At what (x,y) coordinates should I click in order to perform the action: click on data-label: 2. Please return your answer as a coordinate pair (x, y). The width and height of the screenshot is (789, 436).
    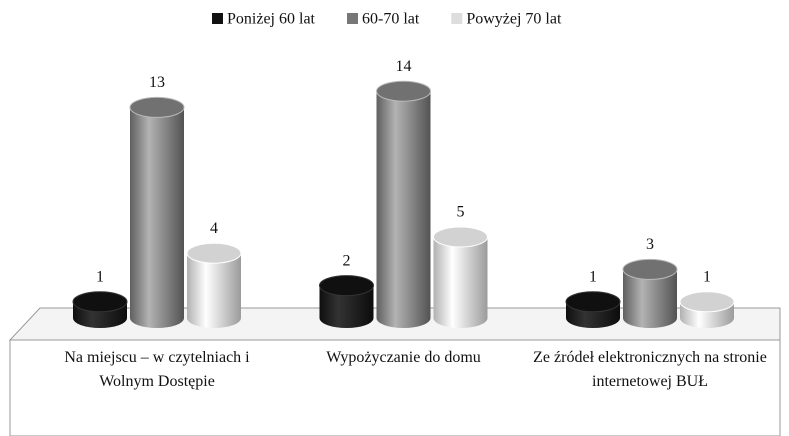
    Looking at the image, I should click on (347, 260).